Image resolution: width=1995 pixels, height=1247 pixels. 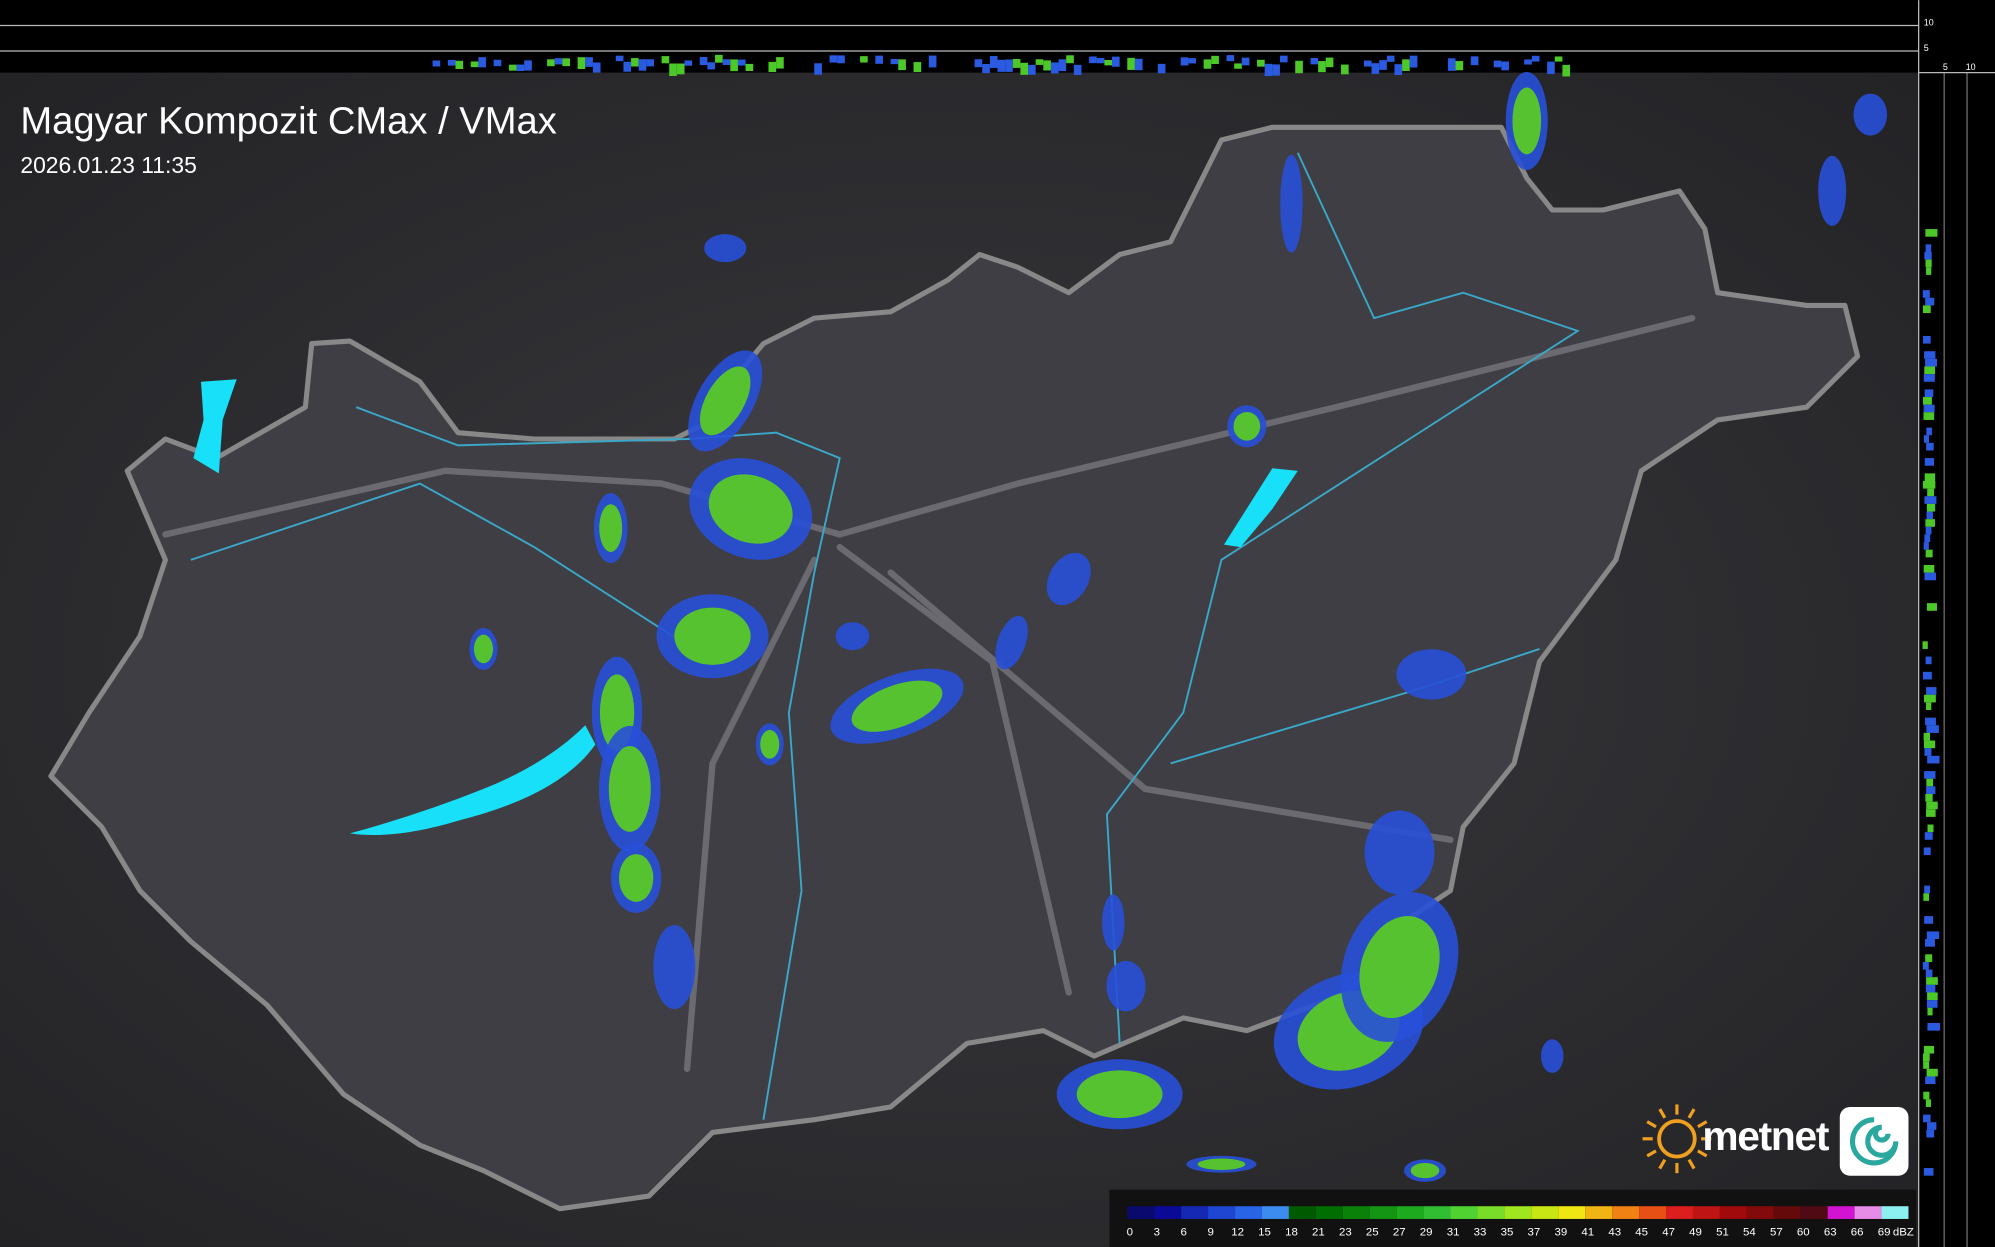 What do you see at coordinates (1874, 1141) in the screenshot?
I see `logo-icon` at bounding box center [1874, 1141].